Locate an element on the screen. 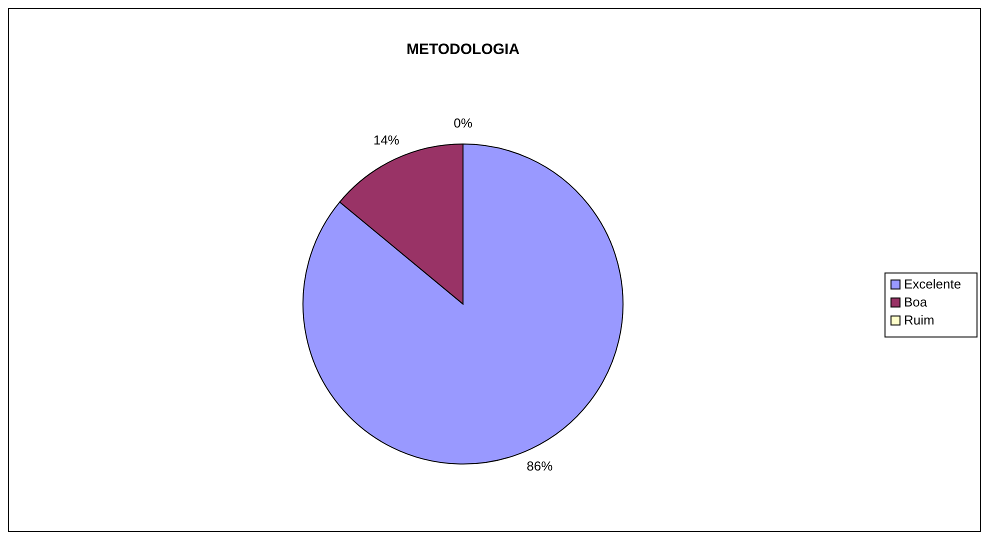 Image resolution: width=989 pixels, height=540 pixels. data-label: 14% is located at coordinates (386, 140).